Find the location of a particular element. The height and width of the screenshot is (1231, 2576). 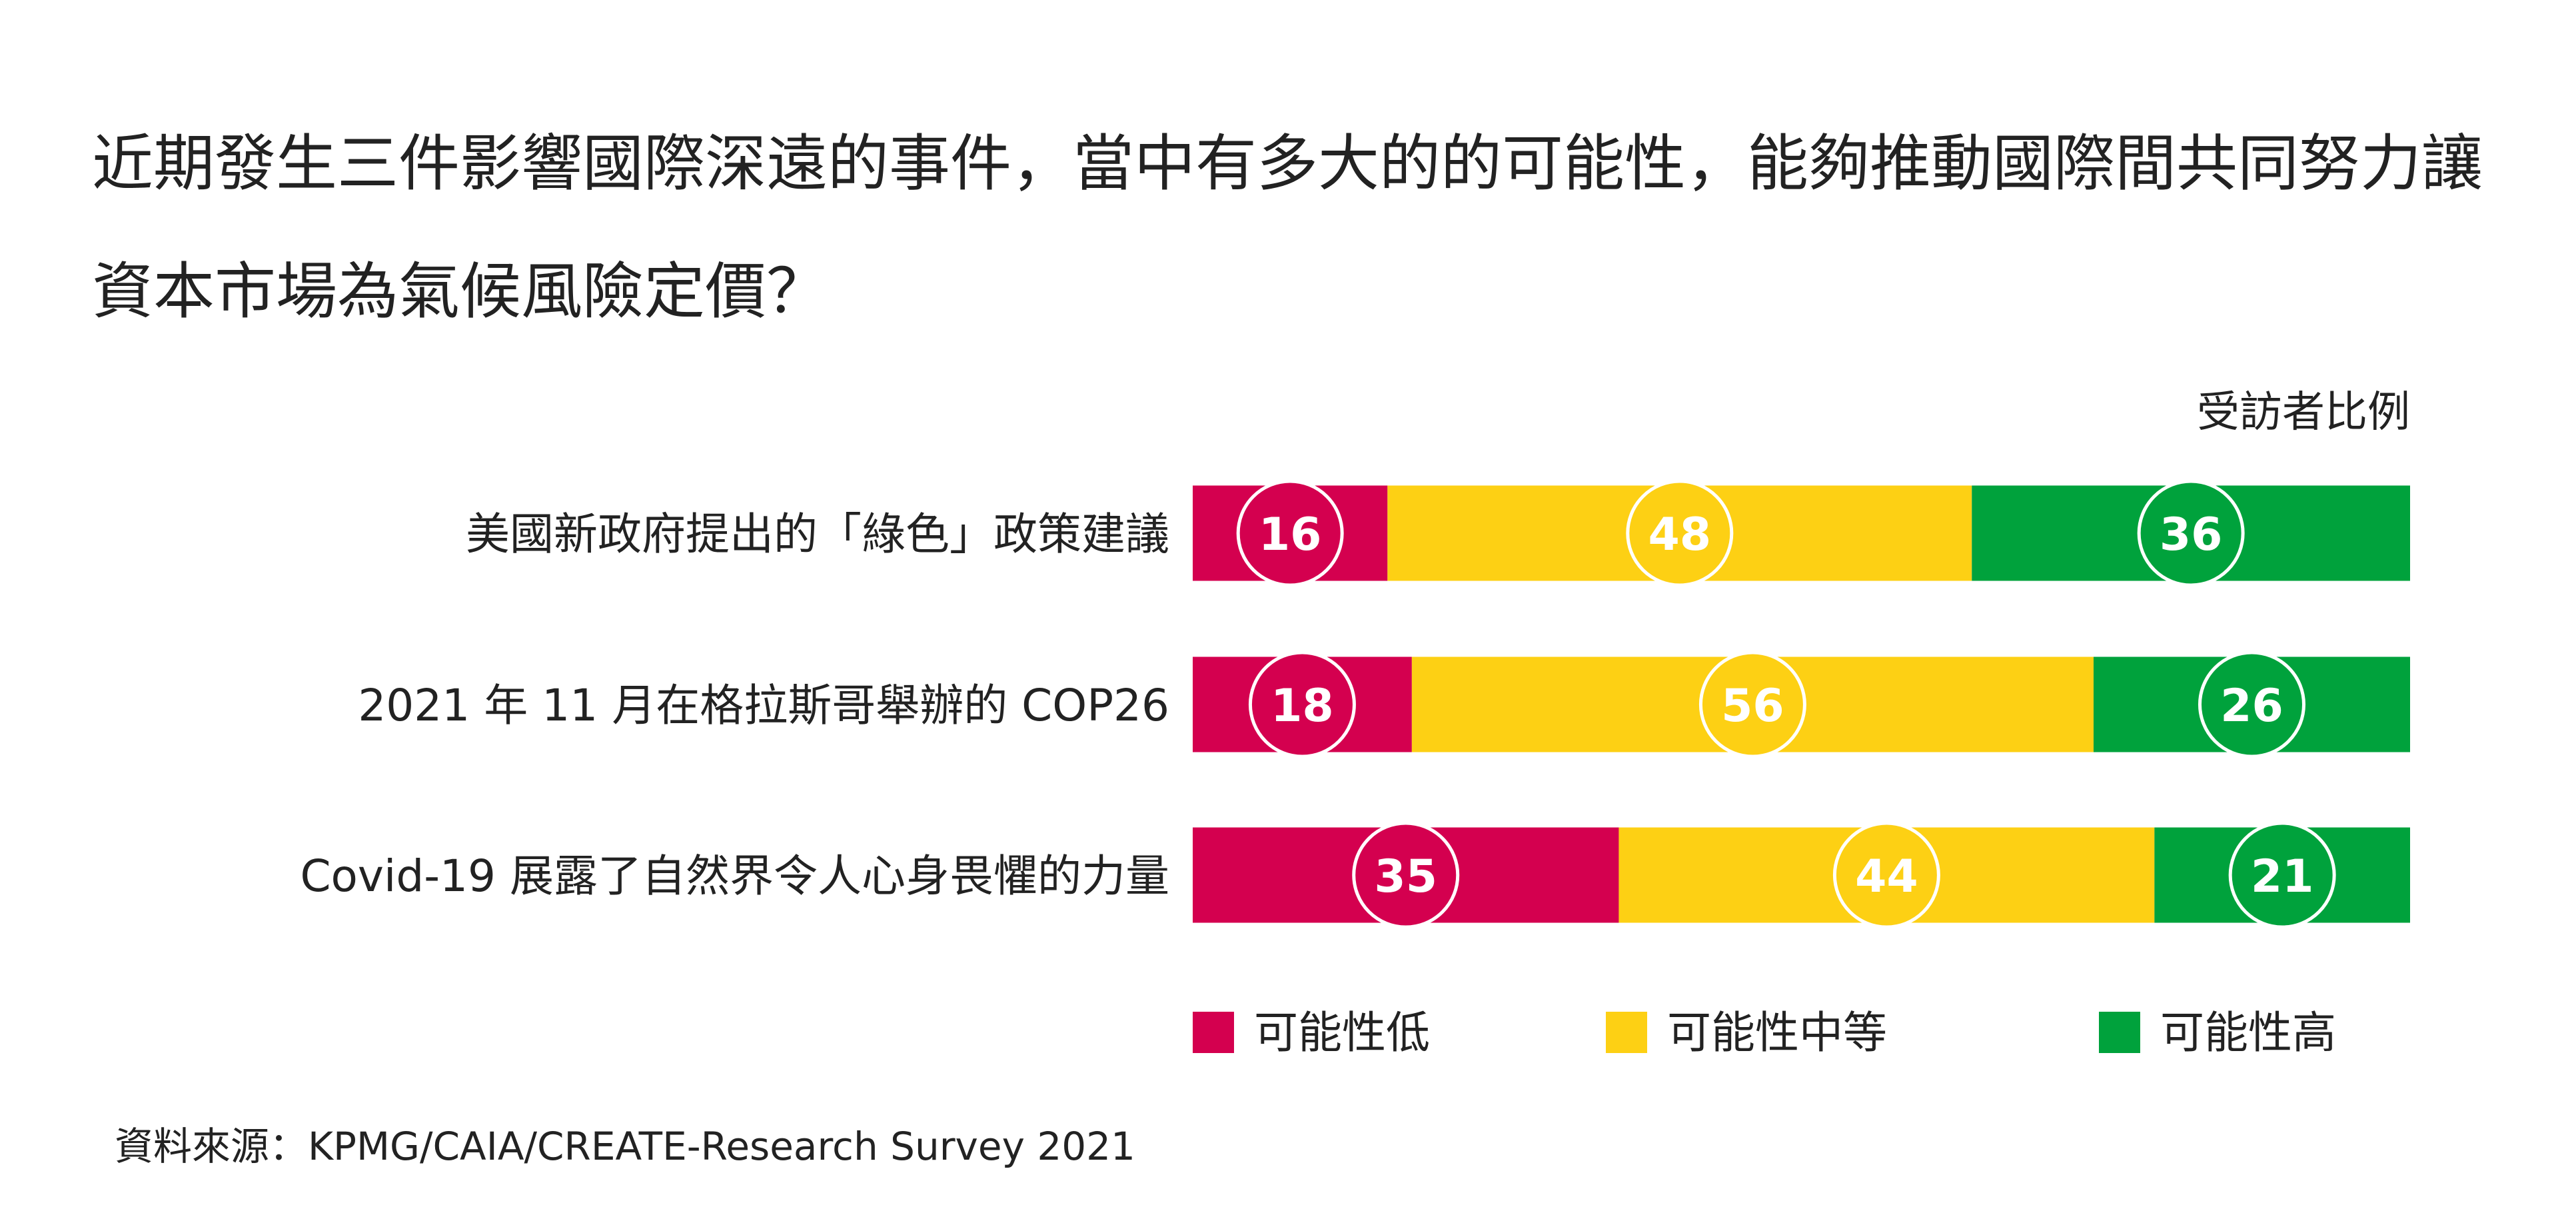

data-label: 26 is located at coordinates (2251, 706).